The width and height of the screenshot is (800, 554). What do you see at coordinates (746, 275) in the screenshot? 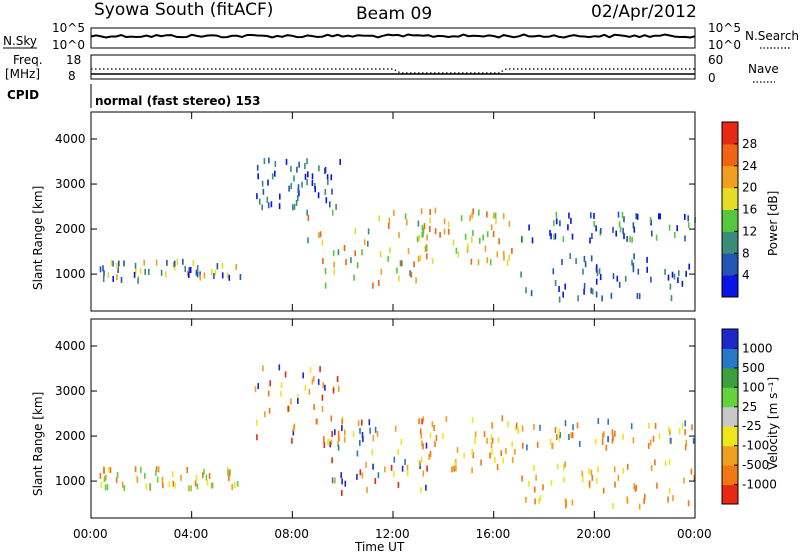
I see `colorbar-tick-label: 4` at bounding box center [746, 275].